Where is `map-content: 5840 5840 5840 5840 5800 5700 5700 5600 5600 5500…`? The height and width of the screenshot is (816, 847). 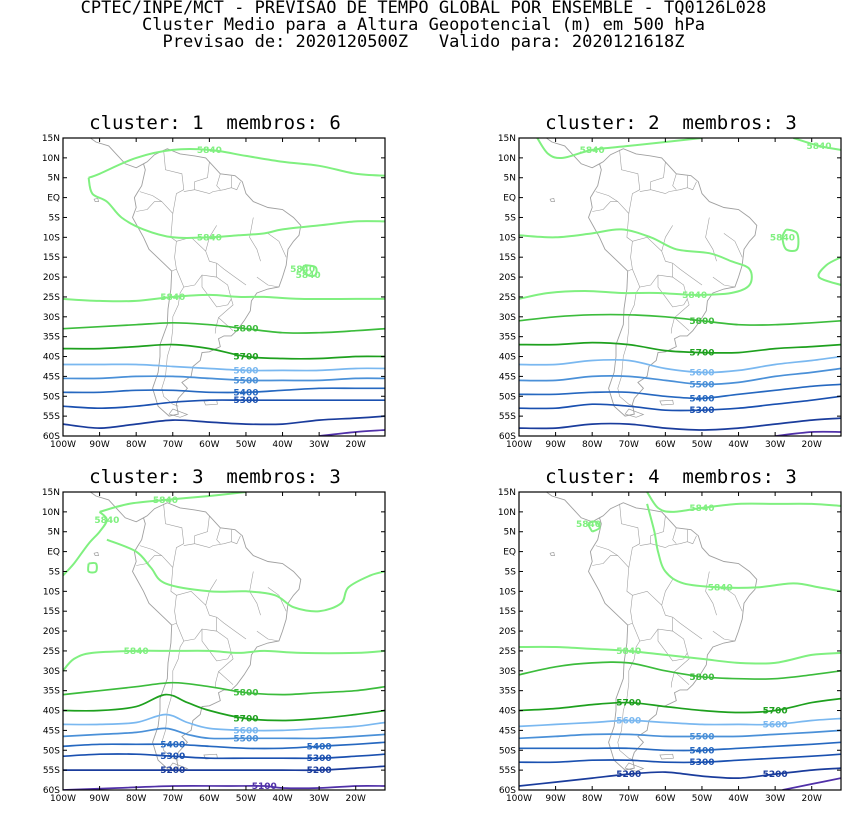 map-content: 5840 5840 5840 5840 5800 5700 5700 5600 5600 5500… is located at coordinates (680, 641).